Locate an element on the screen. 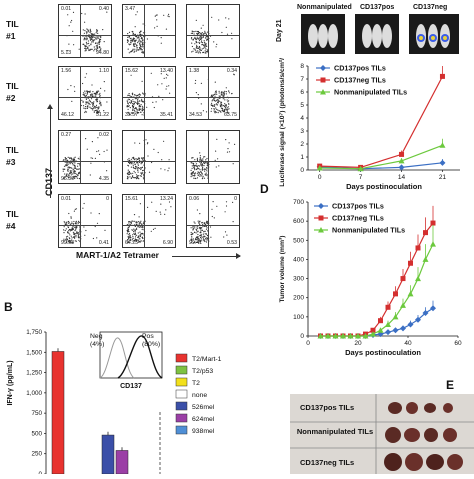 The height and width of the screenshot is (479, 474). quadrant-value-br: 51.22 is located at coordinates (102, 115).